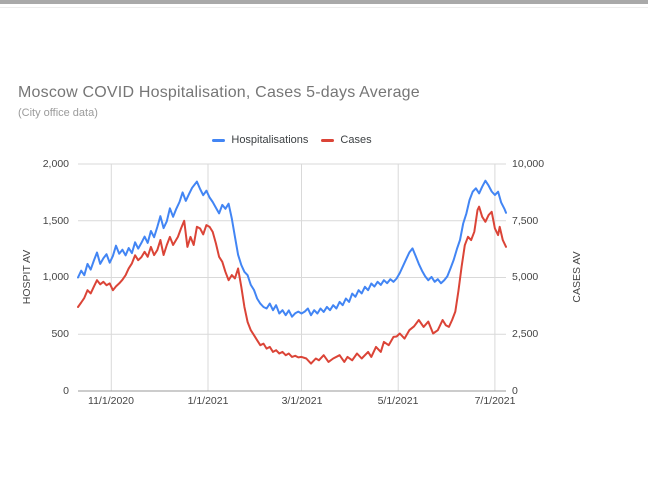 This screenshot has height=478, width=648. I want to click on right-axis-tick-label: 7,500, so click(525, 221).